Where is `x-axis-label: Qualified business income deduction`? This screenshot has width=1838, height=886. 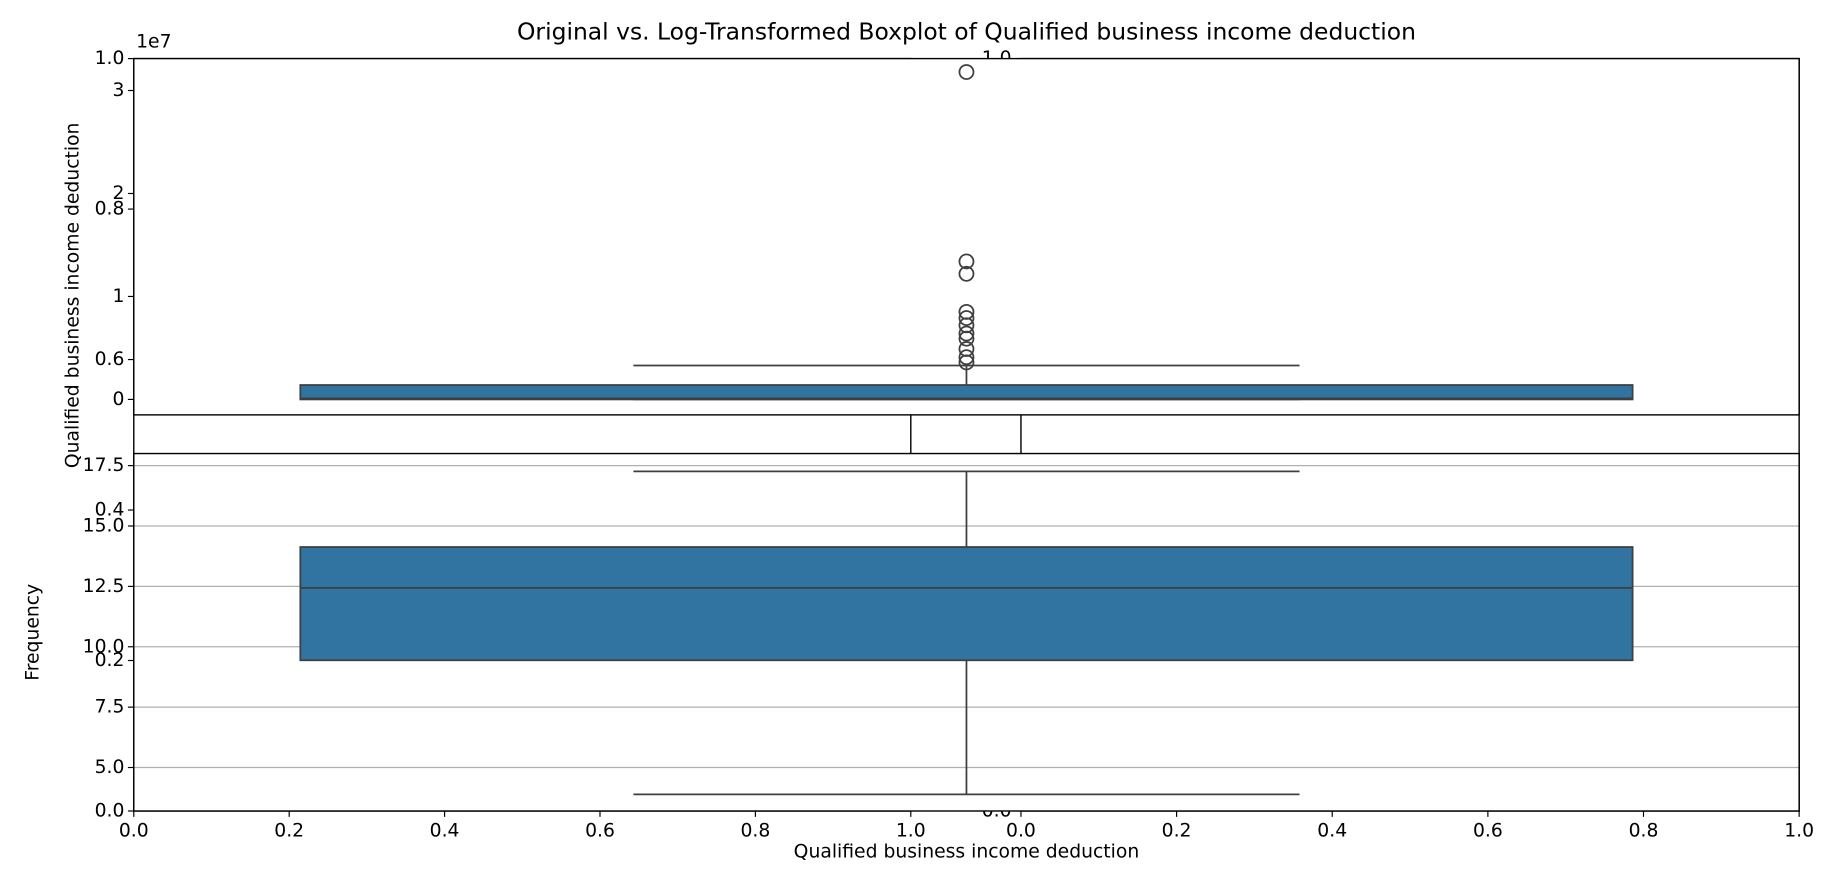
x-axis-label: Qualified business income deduction is located at coordinates (967, 852).